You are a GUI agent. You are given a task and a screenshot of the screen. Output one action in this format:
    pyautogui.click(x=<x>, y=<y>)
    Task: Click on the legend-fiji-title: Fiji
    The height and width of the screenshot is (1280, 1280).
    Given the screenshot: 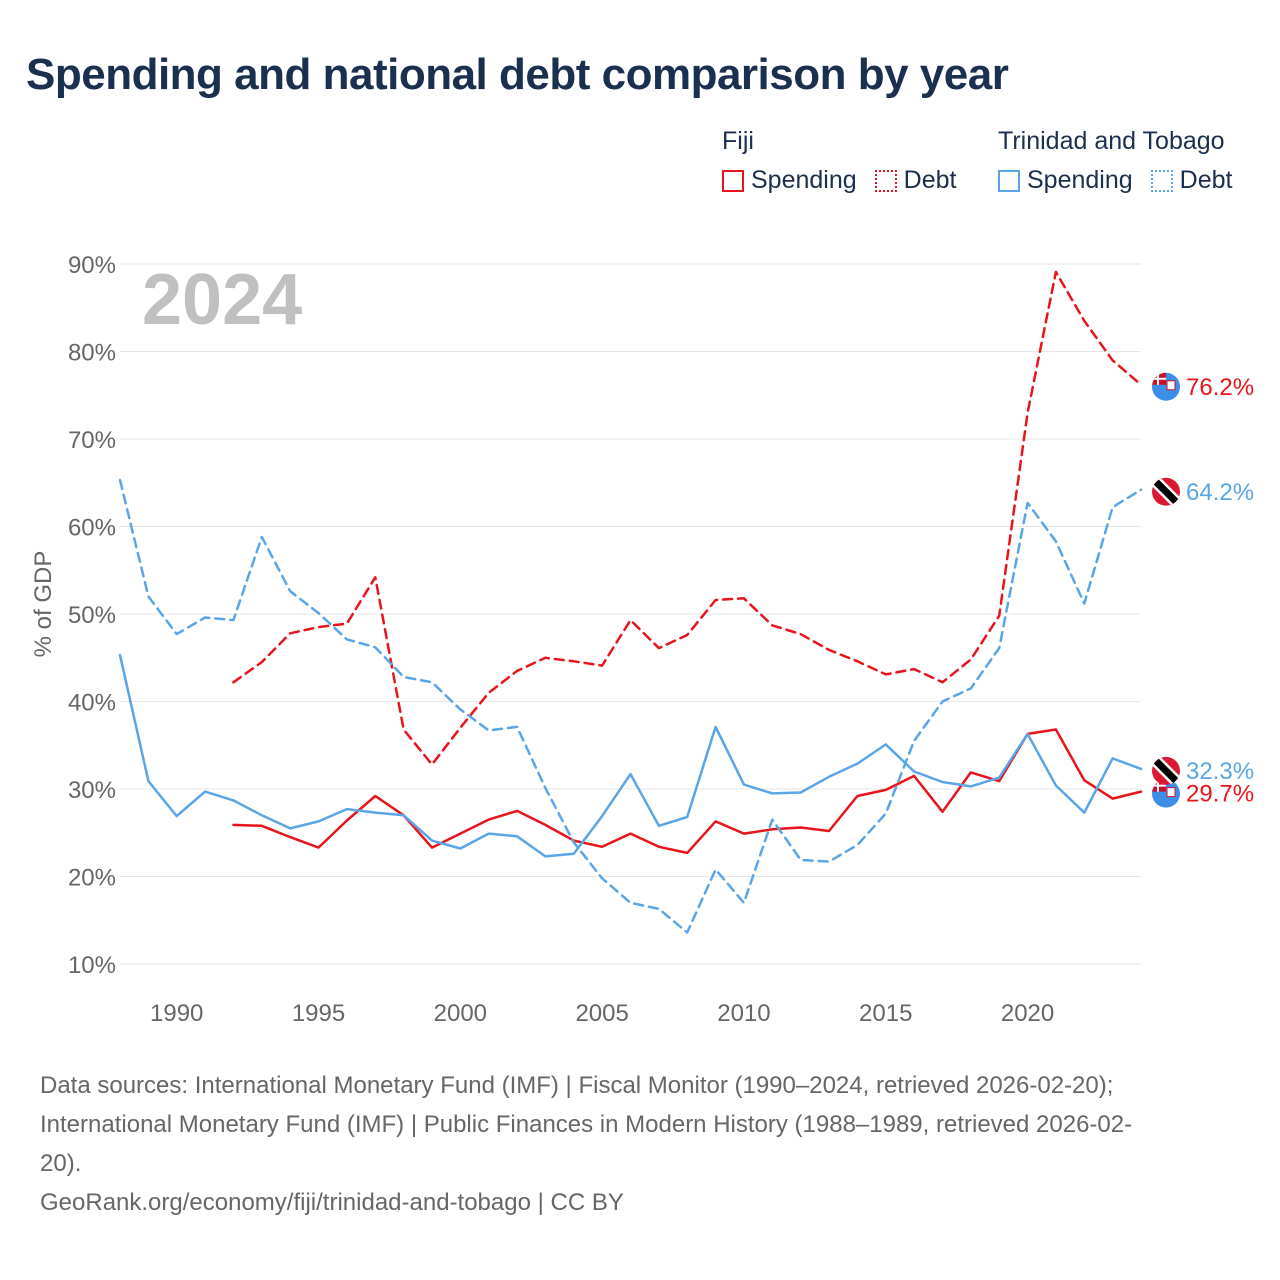 What is the action you would take?
    pyautogui.click(x=738, y=141)
    